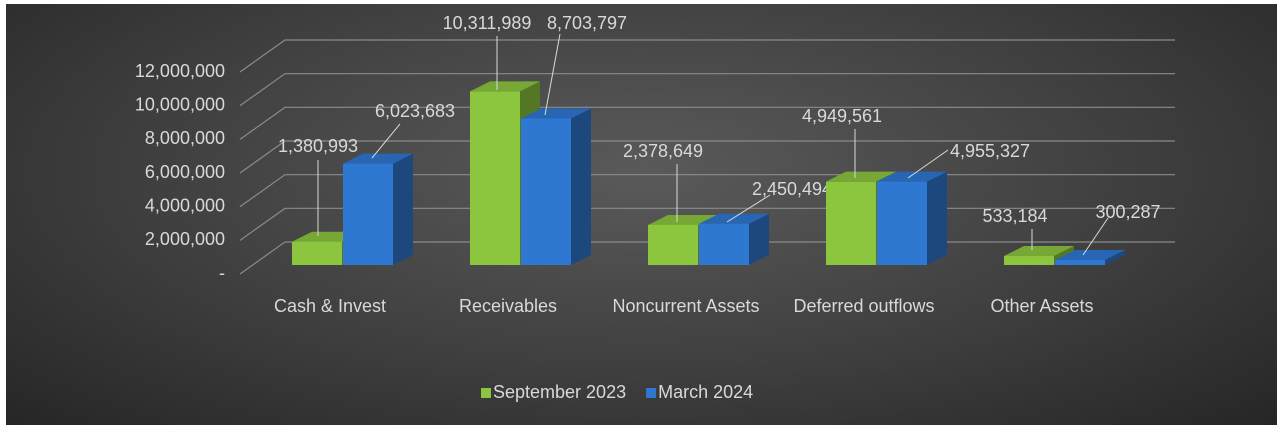 Image resolution: width=1283 pixels, height=429 pixels. What do you see at coordinates (185, 138) in the screenshot?
I see `y-tick-label: 8,000,000` at bounding box center [185, 138].